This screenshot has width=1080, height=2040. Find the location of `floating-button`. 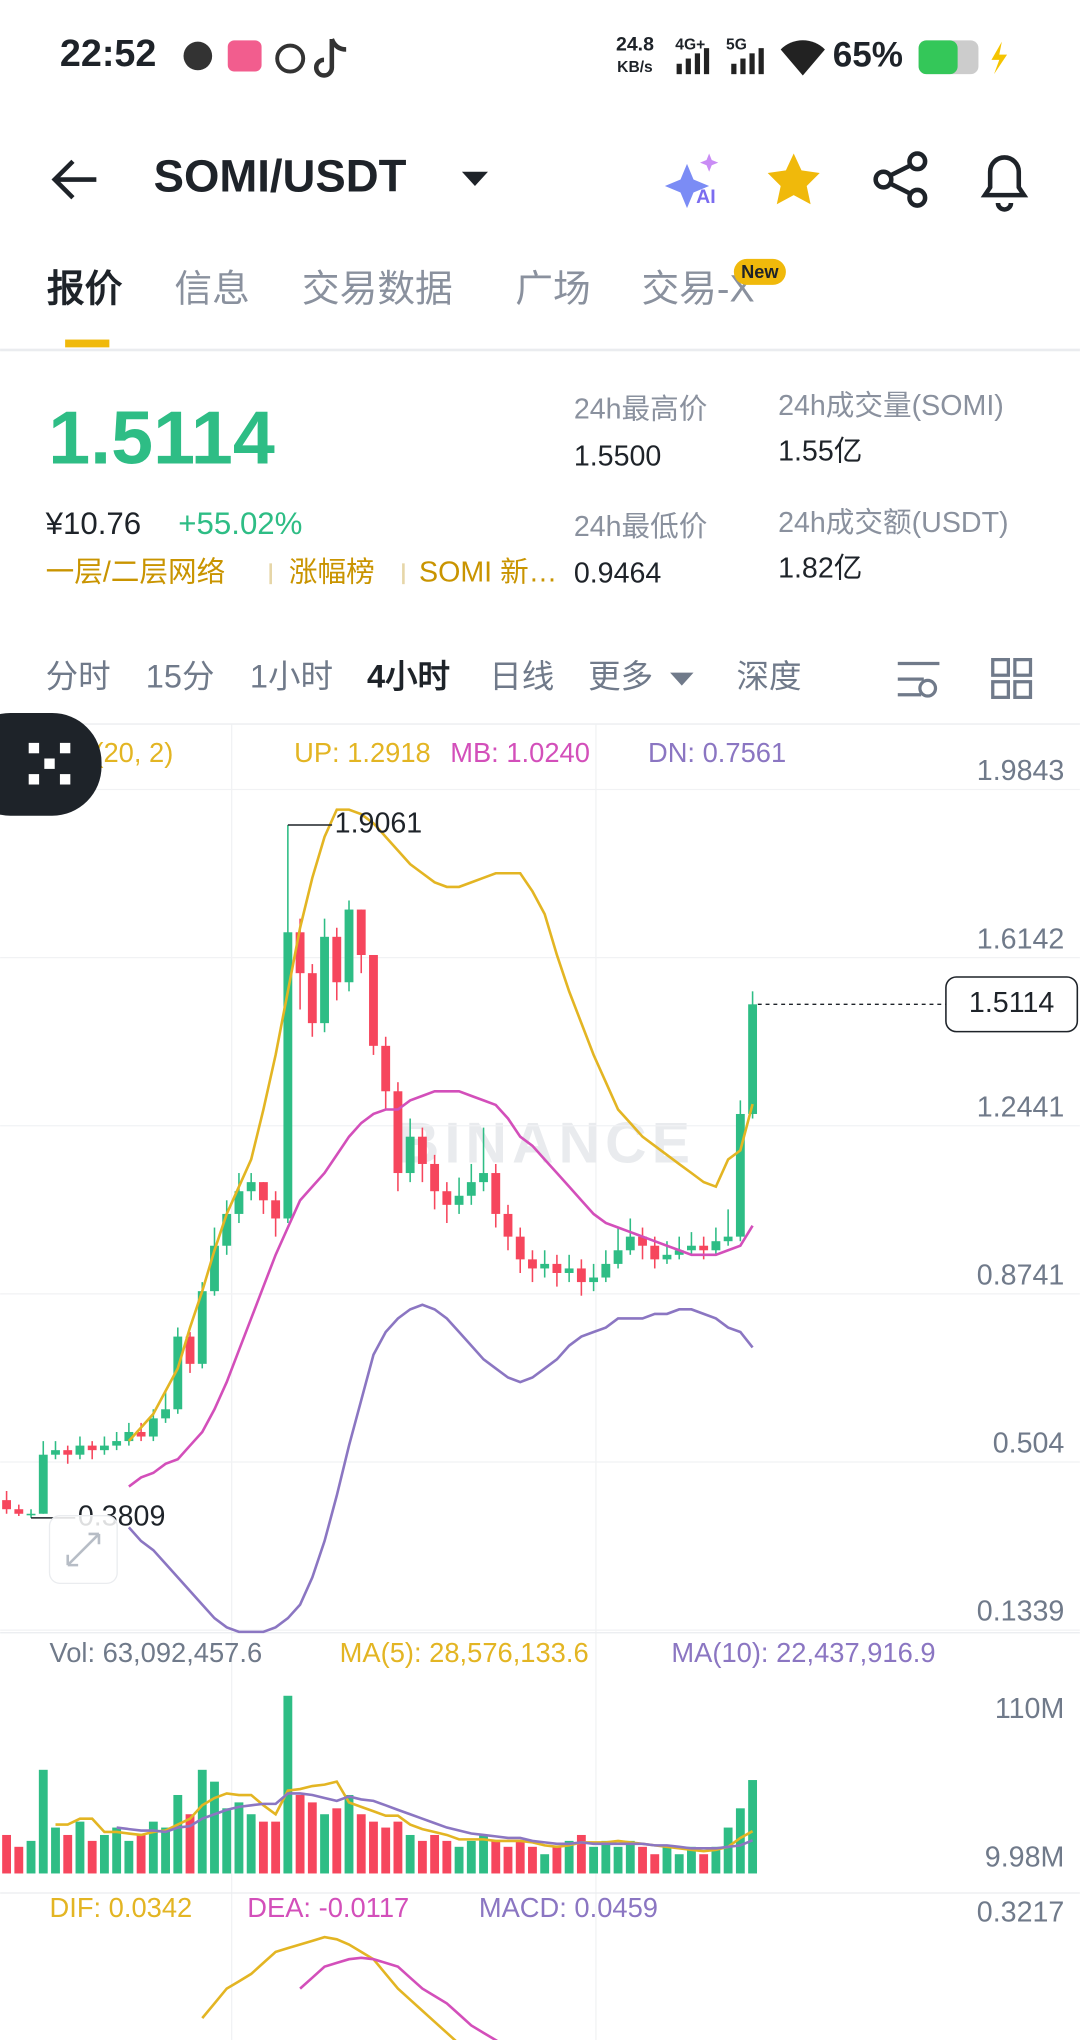

floating-button is located at coordinates (51, 764).